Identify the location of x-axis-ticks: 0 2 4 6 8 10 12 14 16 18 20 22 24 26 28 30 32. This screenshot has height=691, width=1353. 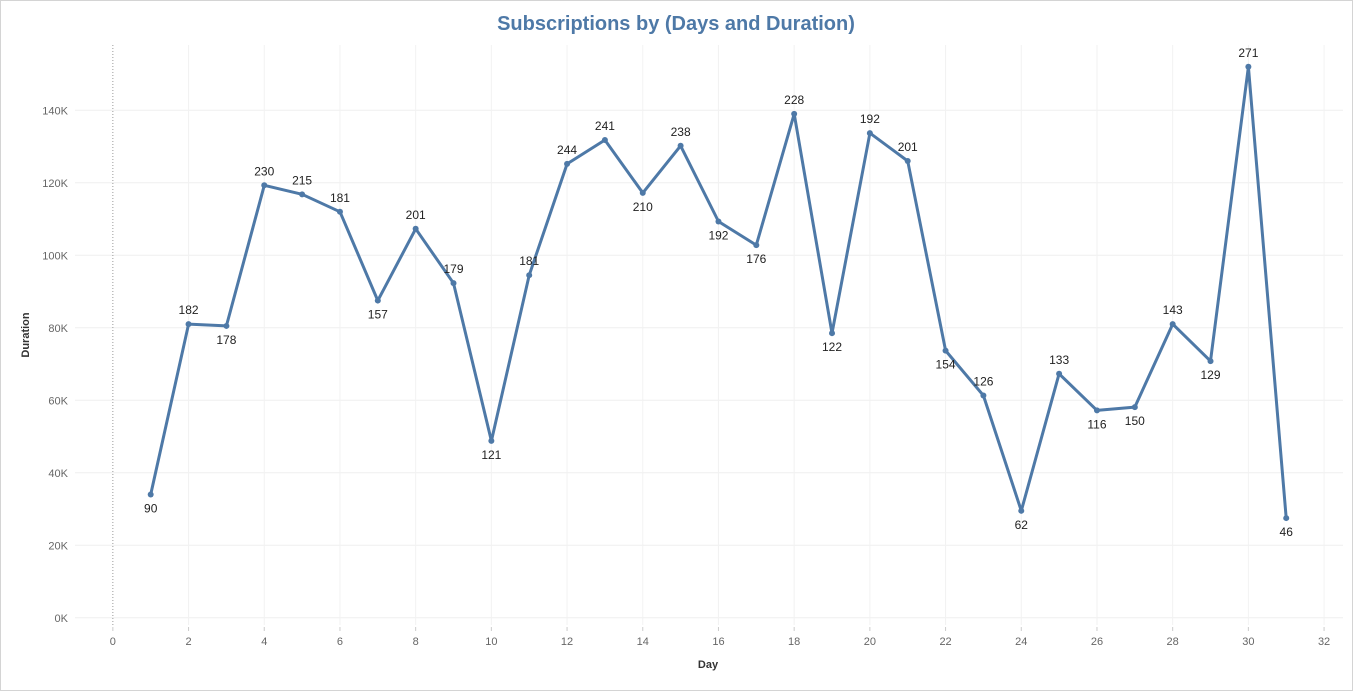
(720, 637).